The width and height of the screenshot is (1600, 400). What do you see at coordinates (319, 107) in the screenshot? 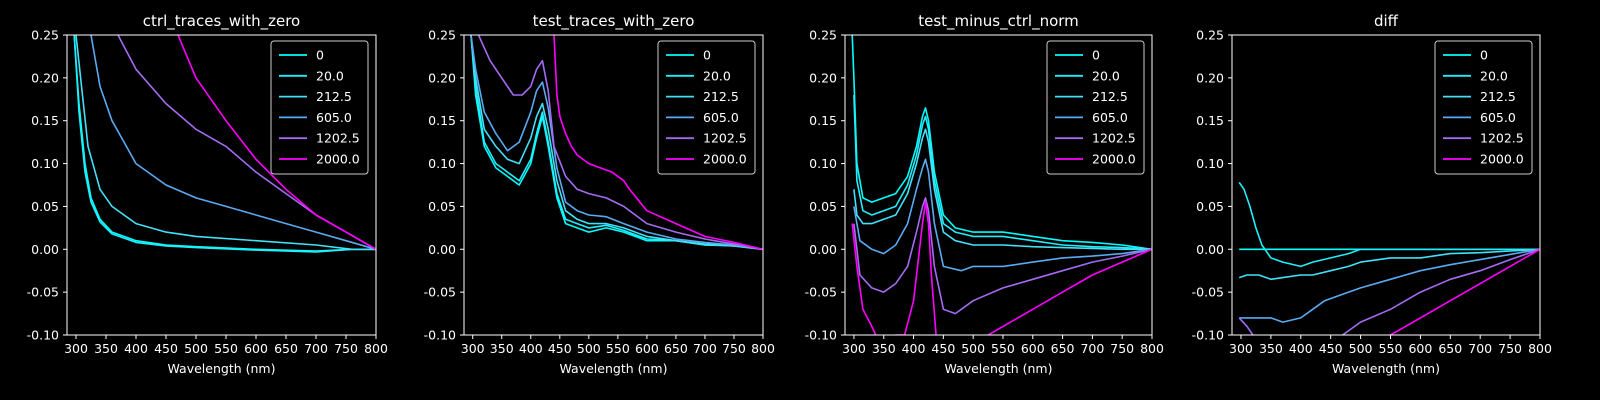
I see `legend-box` at bounding box center [319, 107].